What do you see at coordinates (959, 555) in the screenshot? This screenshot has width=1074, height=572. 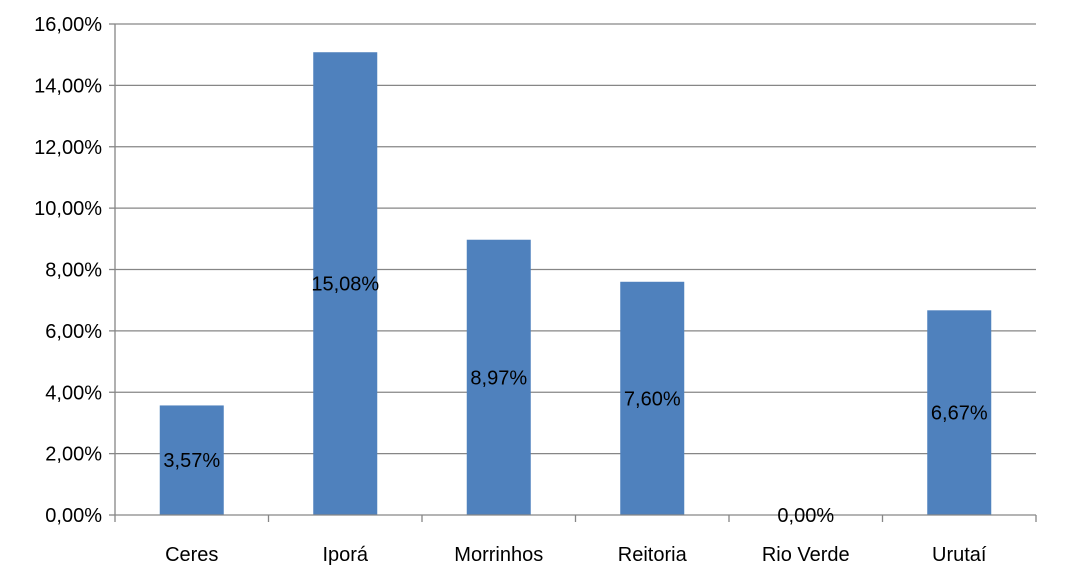 I see `x-category-label: Urutaí` at bounding box center [959, 555].